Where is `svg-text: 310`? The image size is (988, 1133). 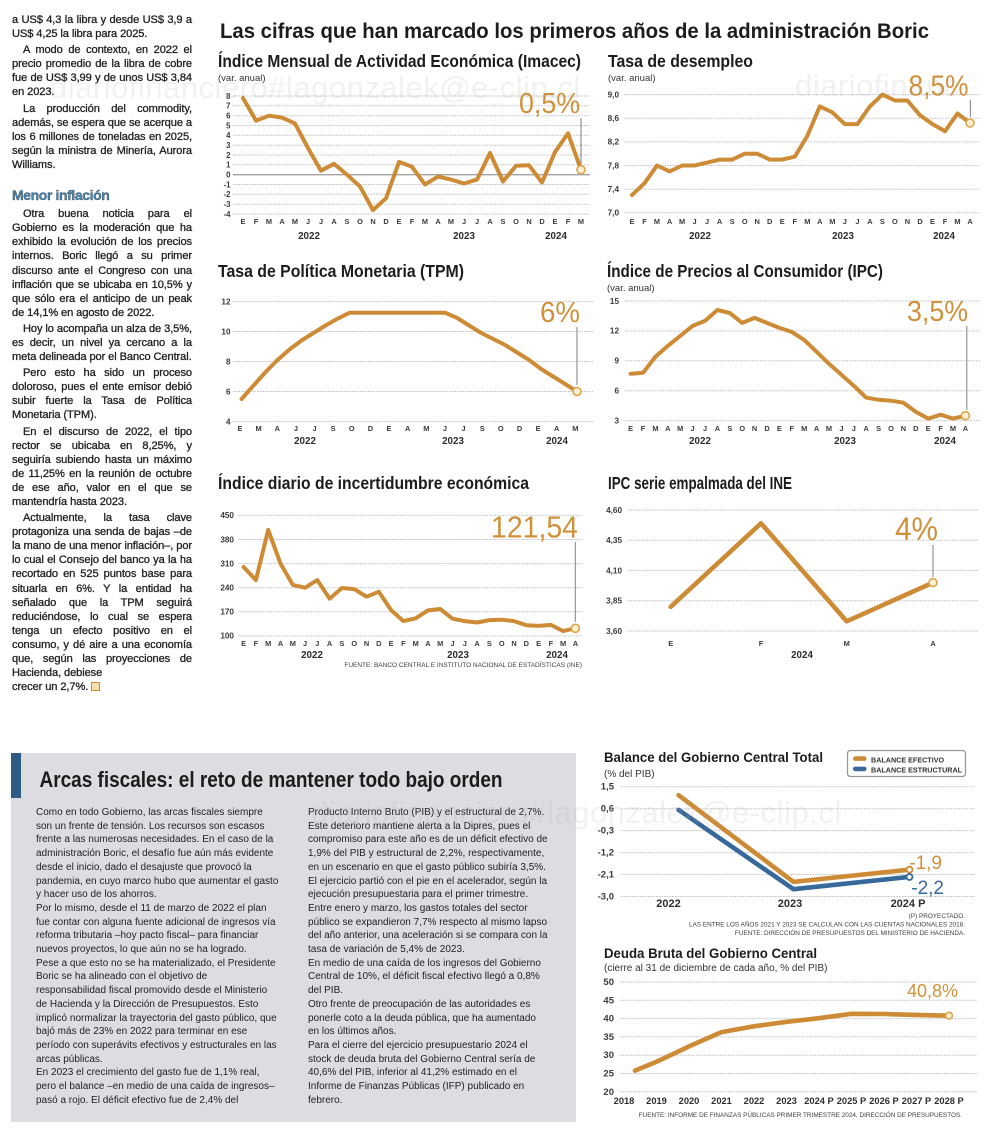 svg-text: 310 is located at coordinates (227, 563).